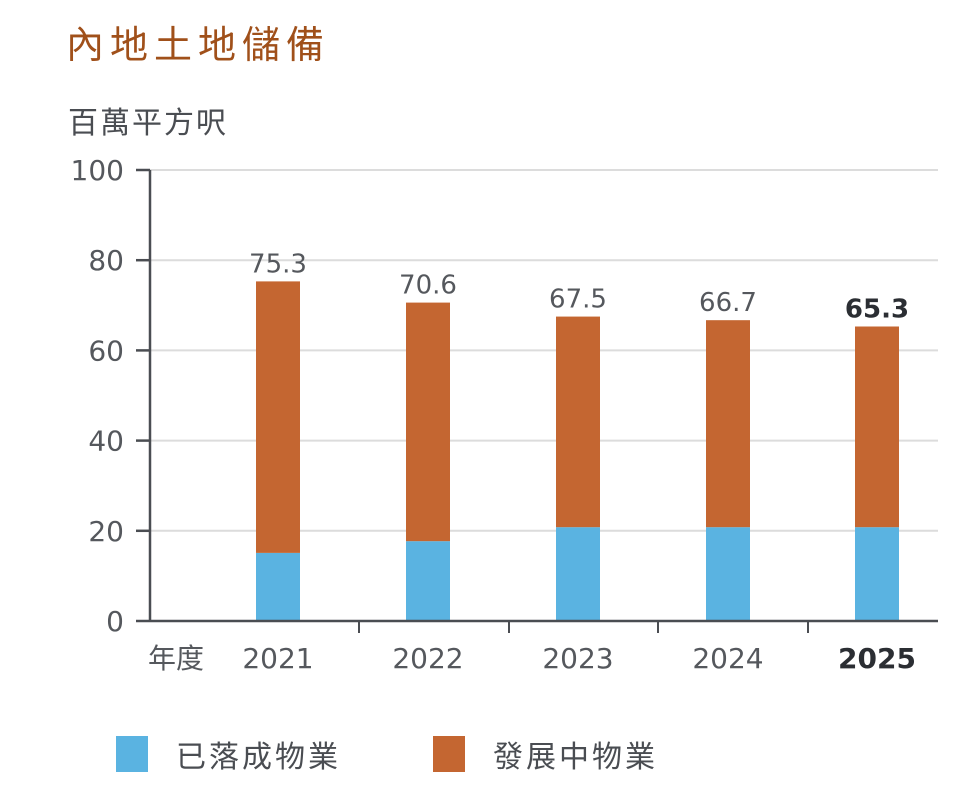 The height and width of the screenshot is (796, 967). Describe the element at coordinates (577, 658) in the screenshot. I see `x-tick-label: 2023` at that location.